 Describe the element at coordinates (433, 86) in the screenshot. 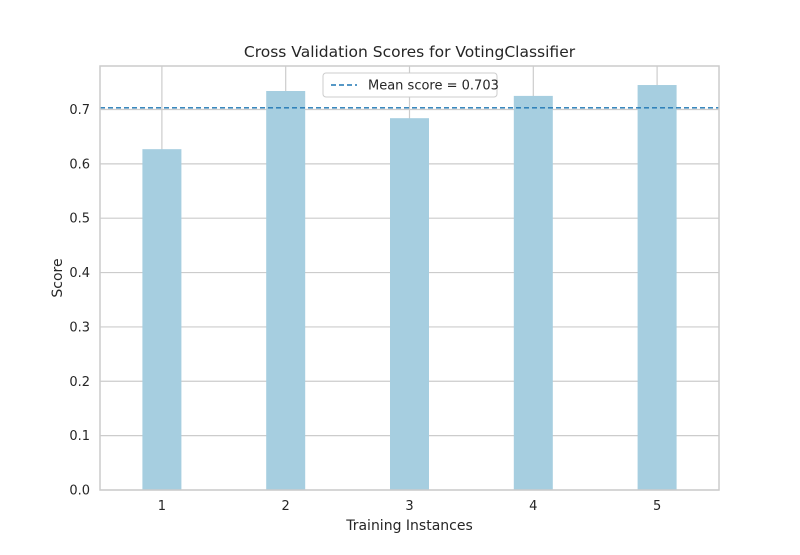

I see `legend-label: Mean score = 0.703` at that location.